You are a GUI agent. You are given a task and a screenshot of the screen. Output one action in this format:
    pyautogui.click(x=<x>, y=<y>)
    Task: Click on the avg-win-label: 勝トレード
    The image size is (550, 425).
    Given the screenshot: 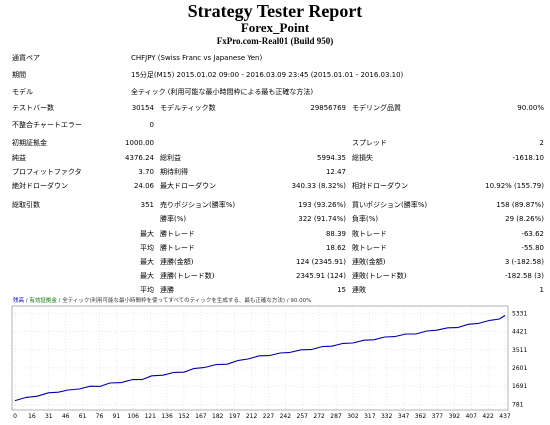 What is the action you would take?
    pyautogui.click(x=177, y=248)
    